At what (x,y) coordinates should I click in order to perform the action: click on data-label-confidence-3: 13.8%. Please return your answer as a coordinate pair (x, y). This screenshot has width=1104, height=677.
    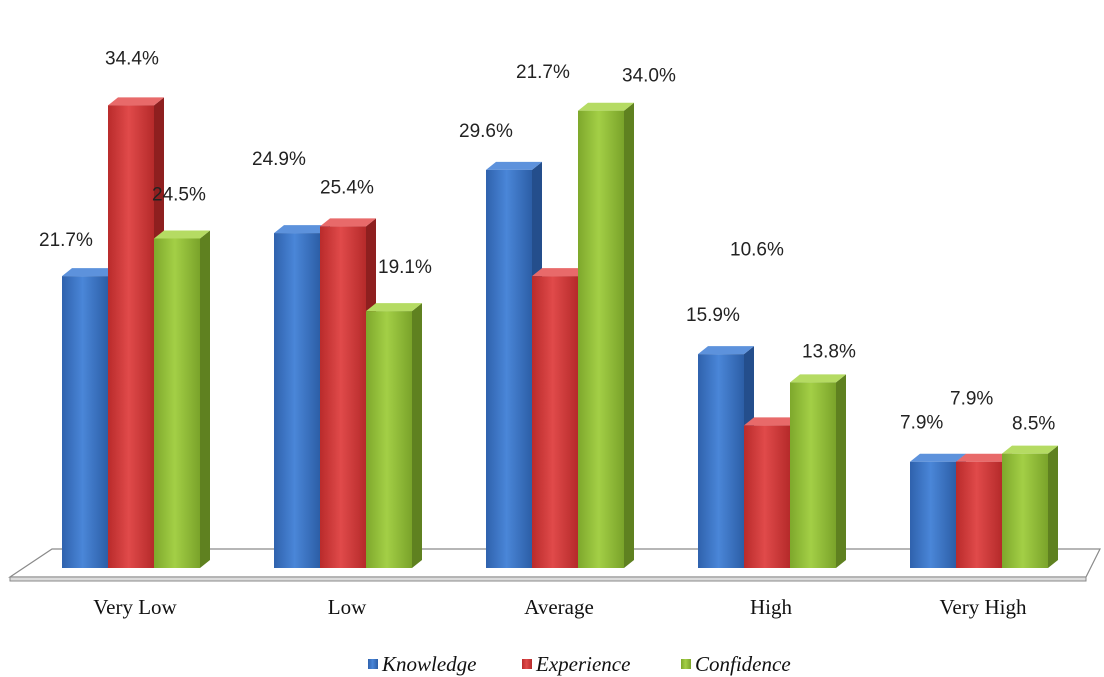
    Looking at the image, I should click on (829, 351).